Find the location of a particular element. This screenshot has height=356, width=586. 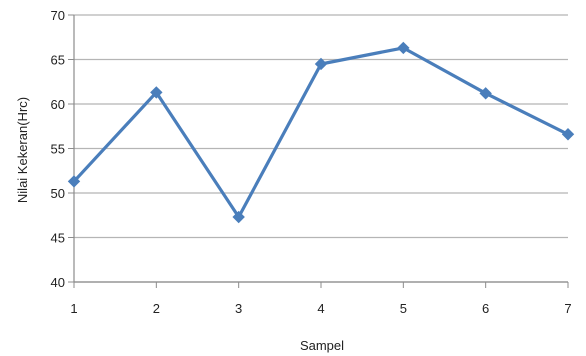

y-tick-label-45: 45 is located at coordinates (58, 238).